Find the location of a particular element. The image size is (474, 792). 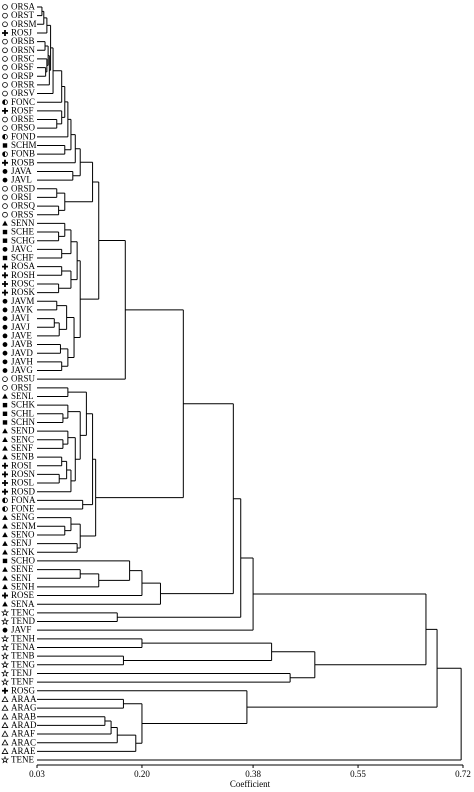

x-tick-label: 0.03 is located at coordinates (37, 774).